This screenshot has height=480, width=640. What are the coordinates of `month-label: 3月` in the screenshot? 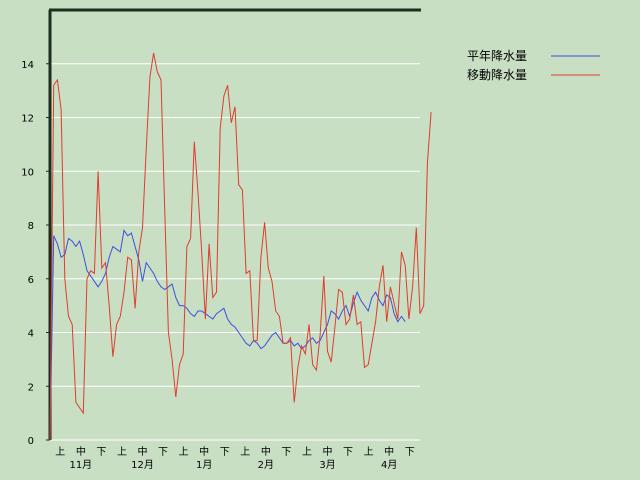 It's located at (327, 465).